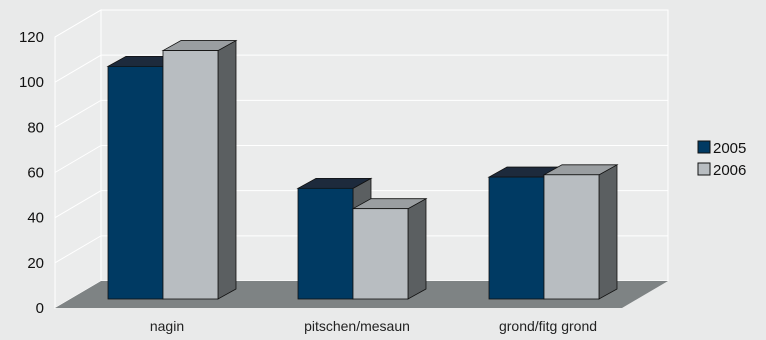 The height and width of the screenshot is (340, 766). Describe the element at coordinates (35, 173) in the screenshot. I see `y-tick-label-60: 60` at that location.